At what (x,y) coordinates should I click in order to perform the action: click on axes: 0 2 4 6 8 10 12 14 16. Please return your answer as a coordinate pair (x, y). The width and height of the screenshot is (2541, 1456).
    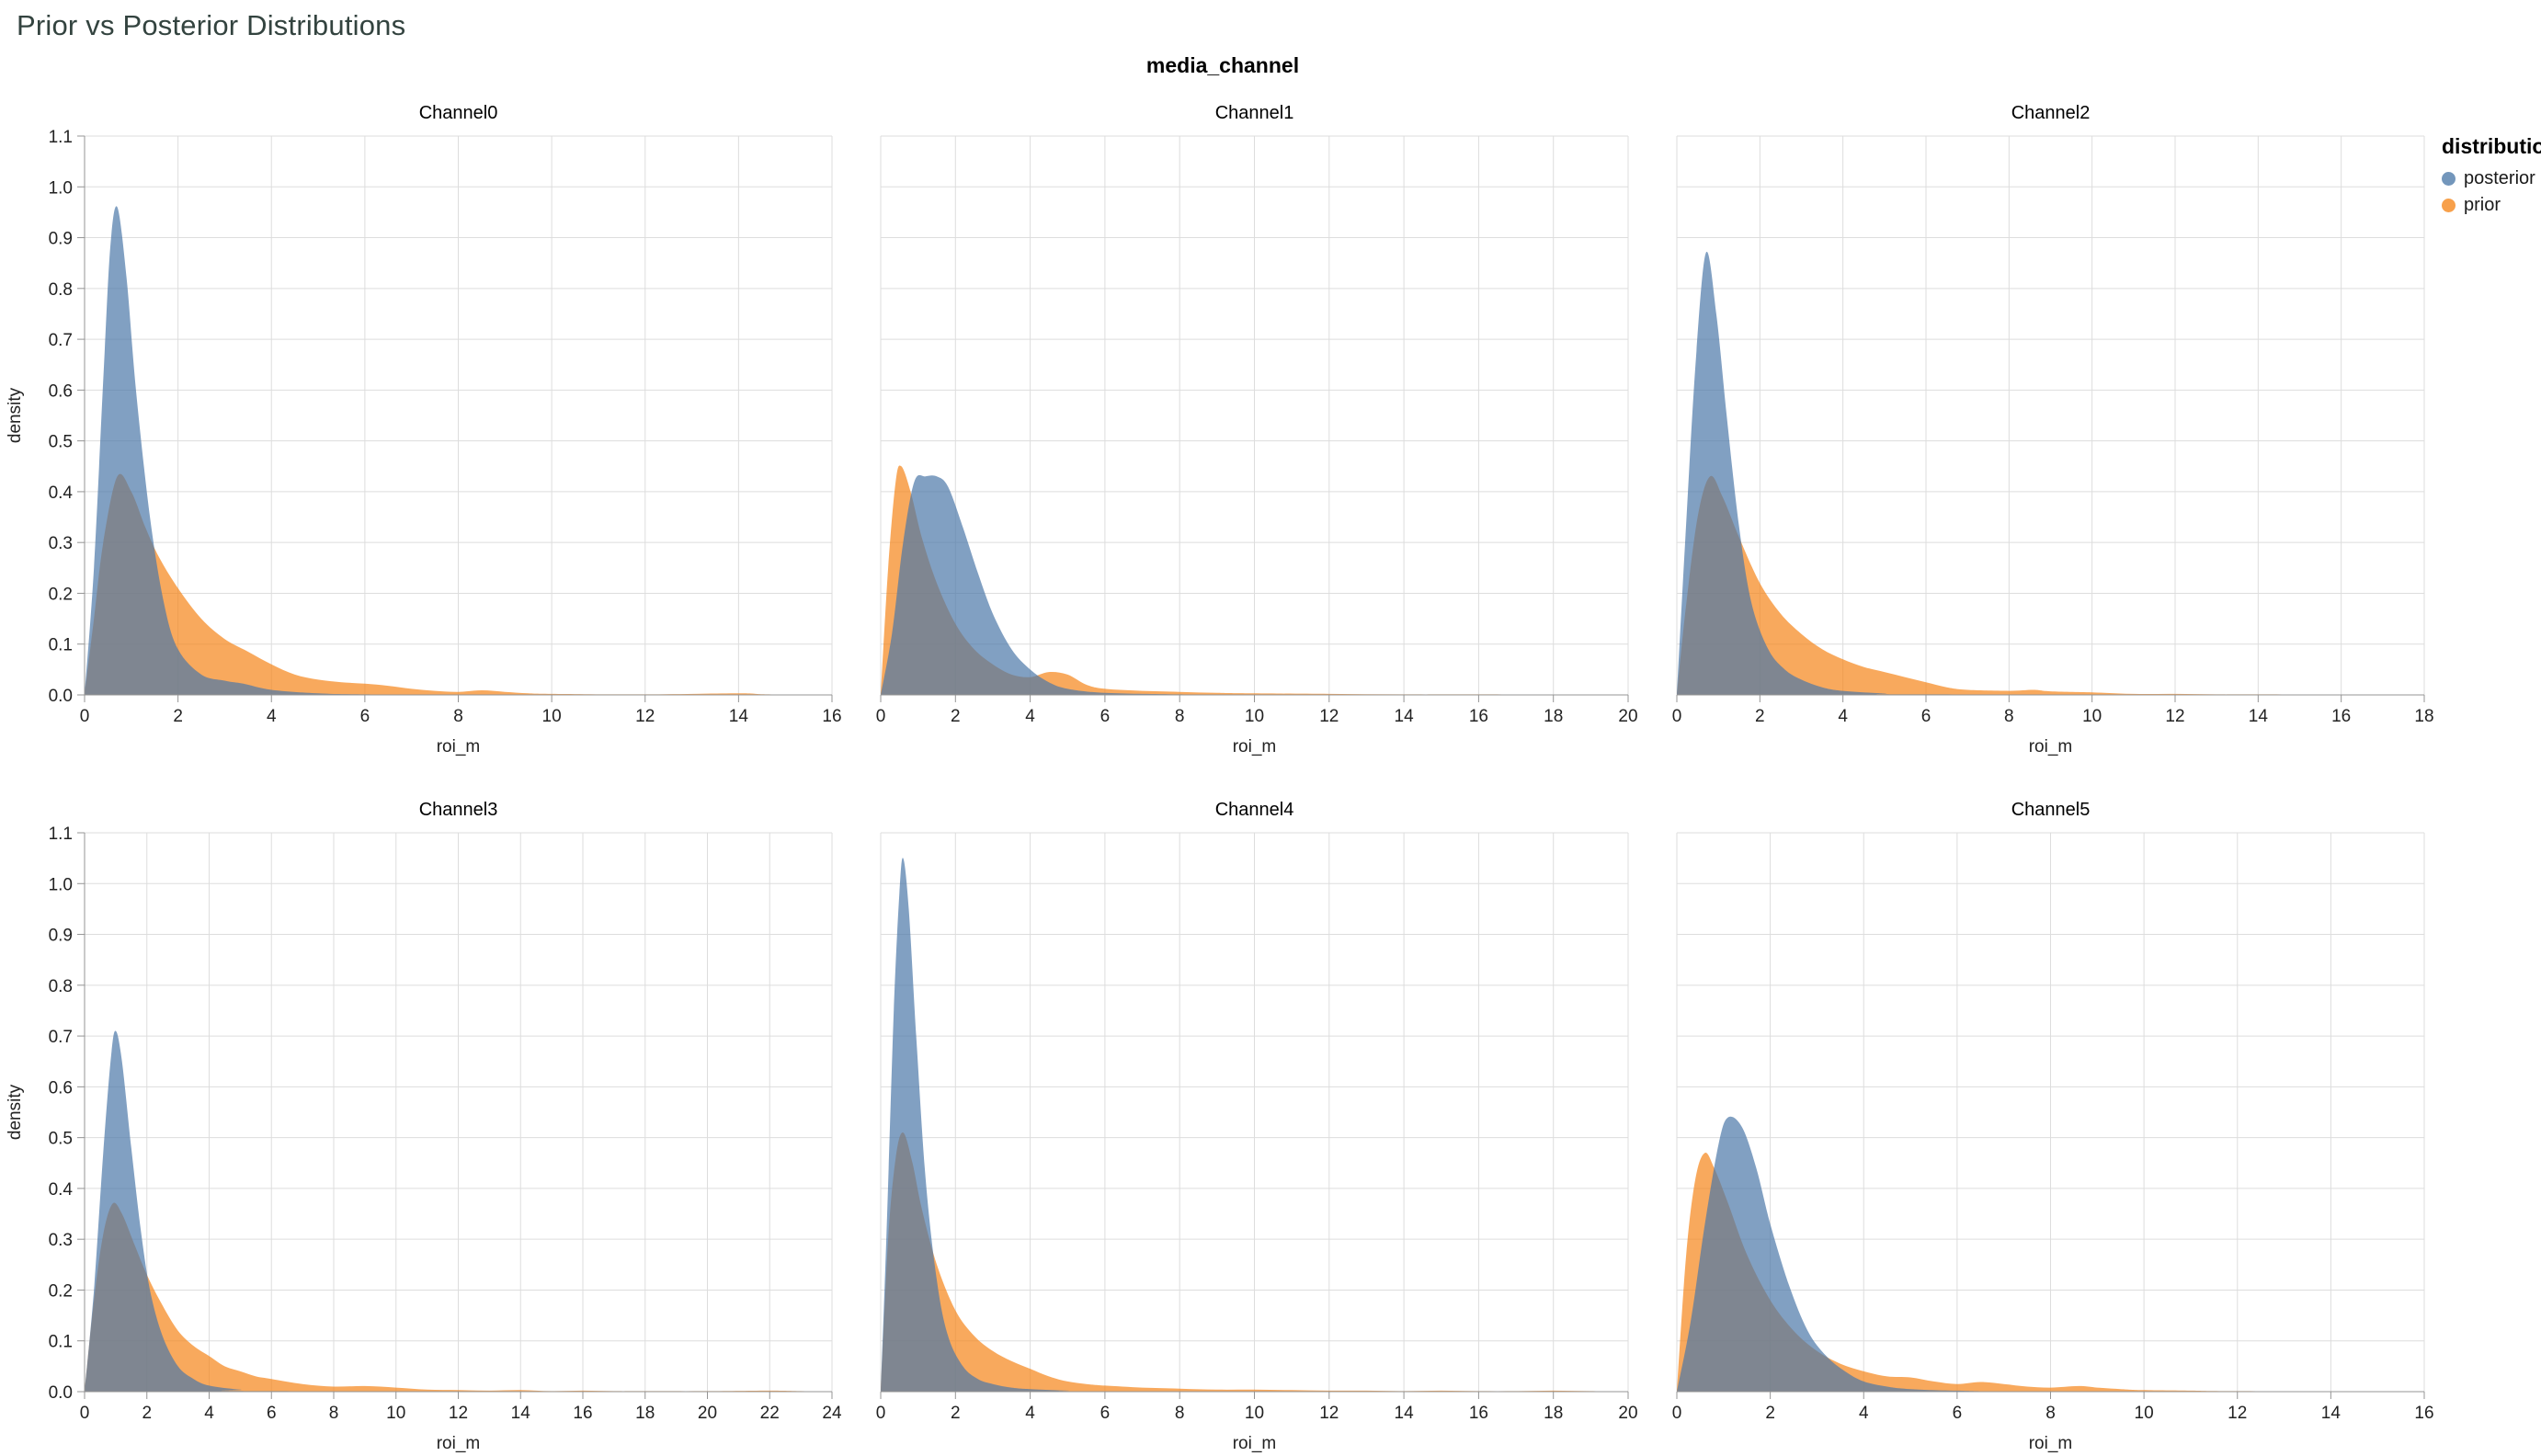
    Looking at the image, I should click on (2052, 1407).